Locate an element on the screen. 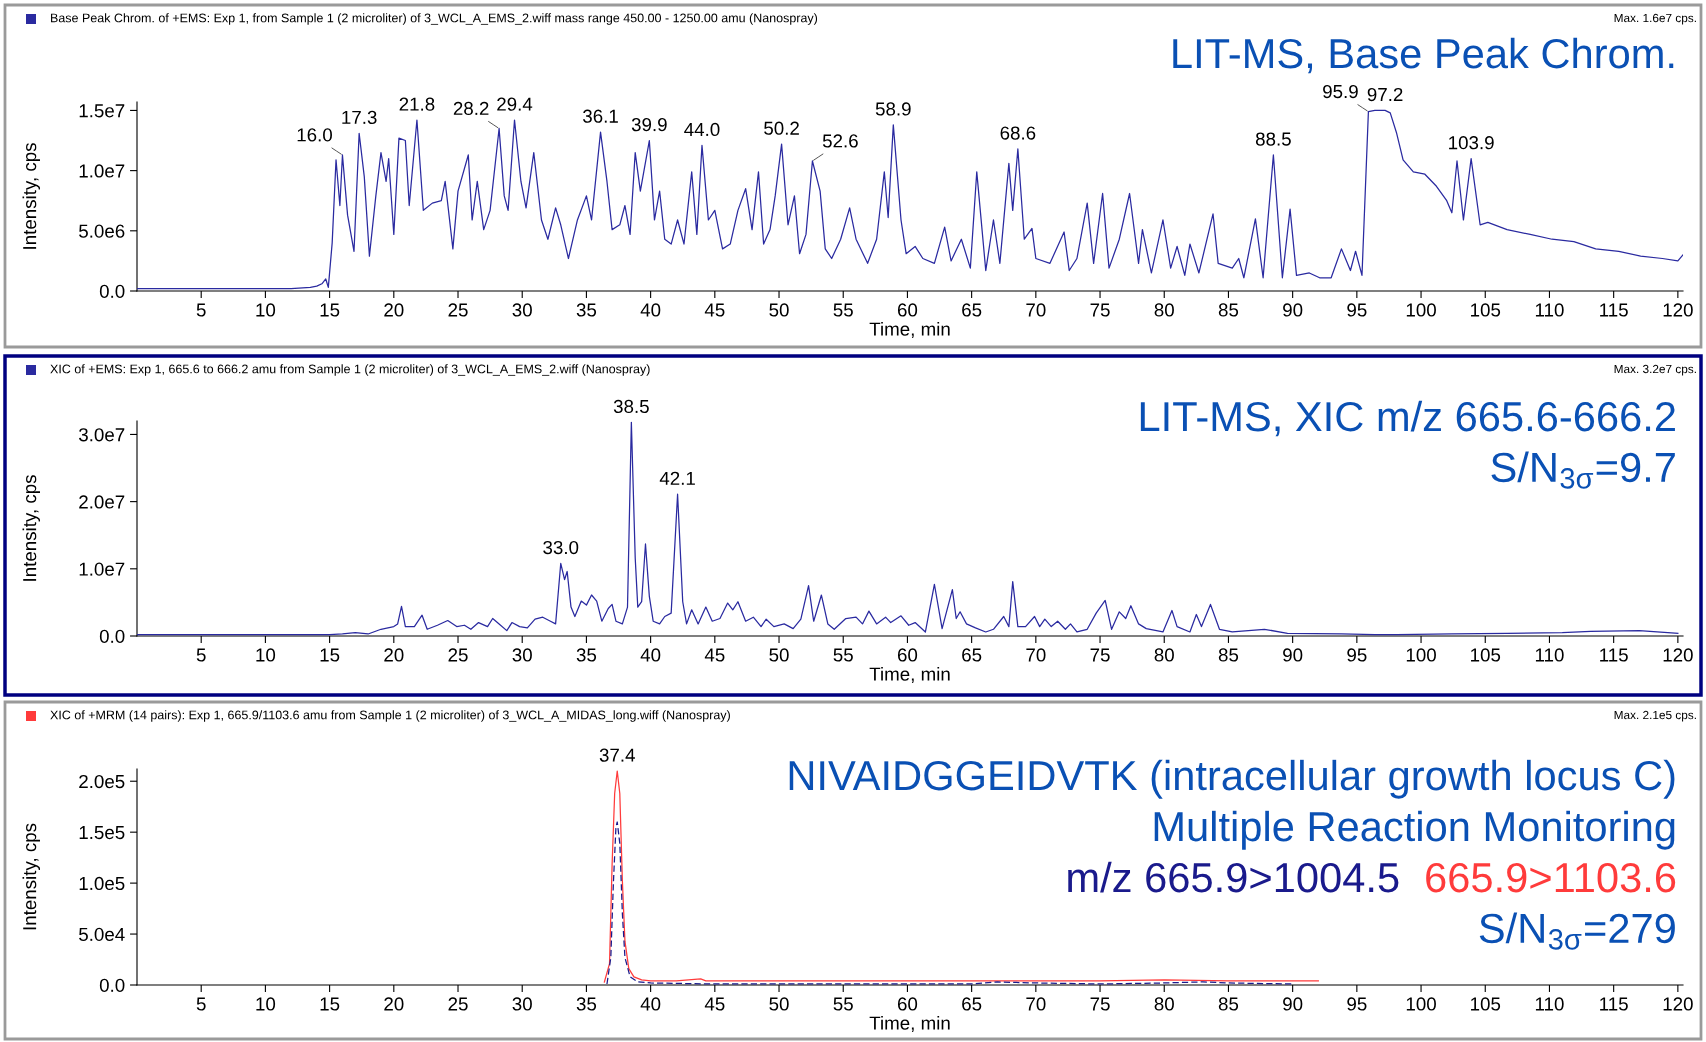 This screenshot has width=1706, height=1042. annotation: LIT-MS, XIC m/z 665.6-666.2 is located at coordinates (1407, 418).